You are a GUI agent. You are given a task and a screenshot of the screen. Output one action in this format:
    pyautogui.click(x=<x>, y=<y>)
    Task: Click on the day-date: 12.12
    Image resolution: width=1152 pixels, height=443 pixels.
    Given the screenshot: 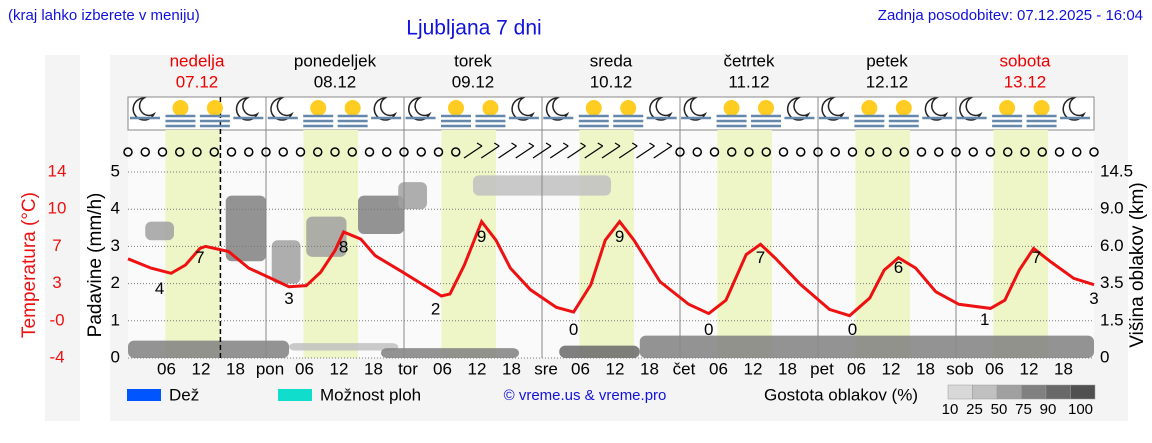 What is the action you would take?
    pyautogui.click(x=887, y=81)
    